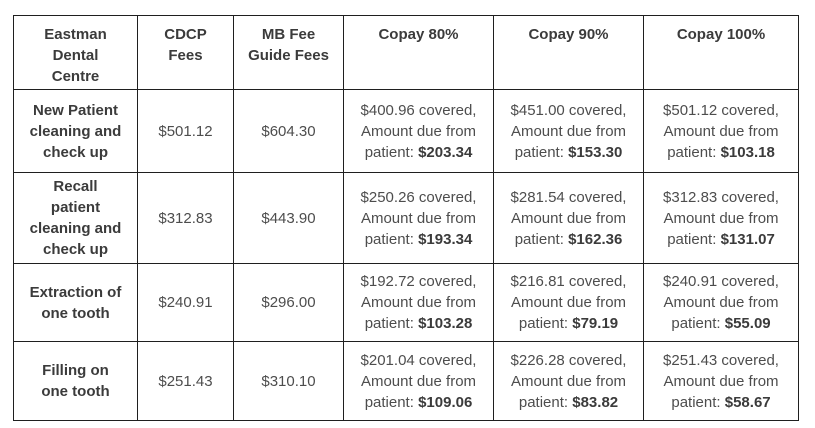 This screenshot has width=815, height=428. I want to click on service-line: patient, so click(75, 207).